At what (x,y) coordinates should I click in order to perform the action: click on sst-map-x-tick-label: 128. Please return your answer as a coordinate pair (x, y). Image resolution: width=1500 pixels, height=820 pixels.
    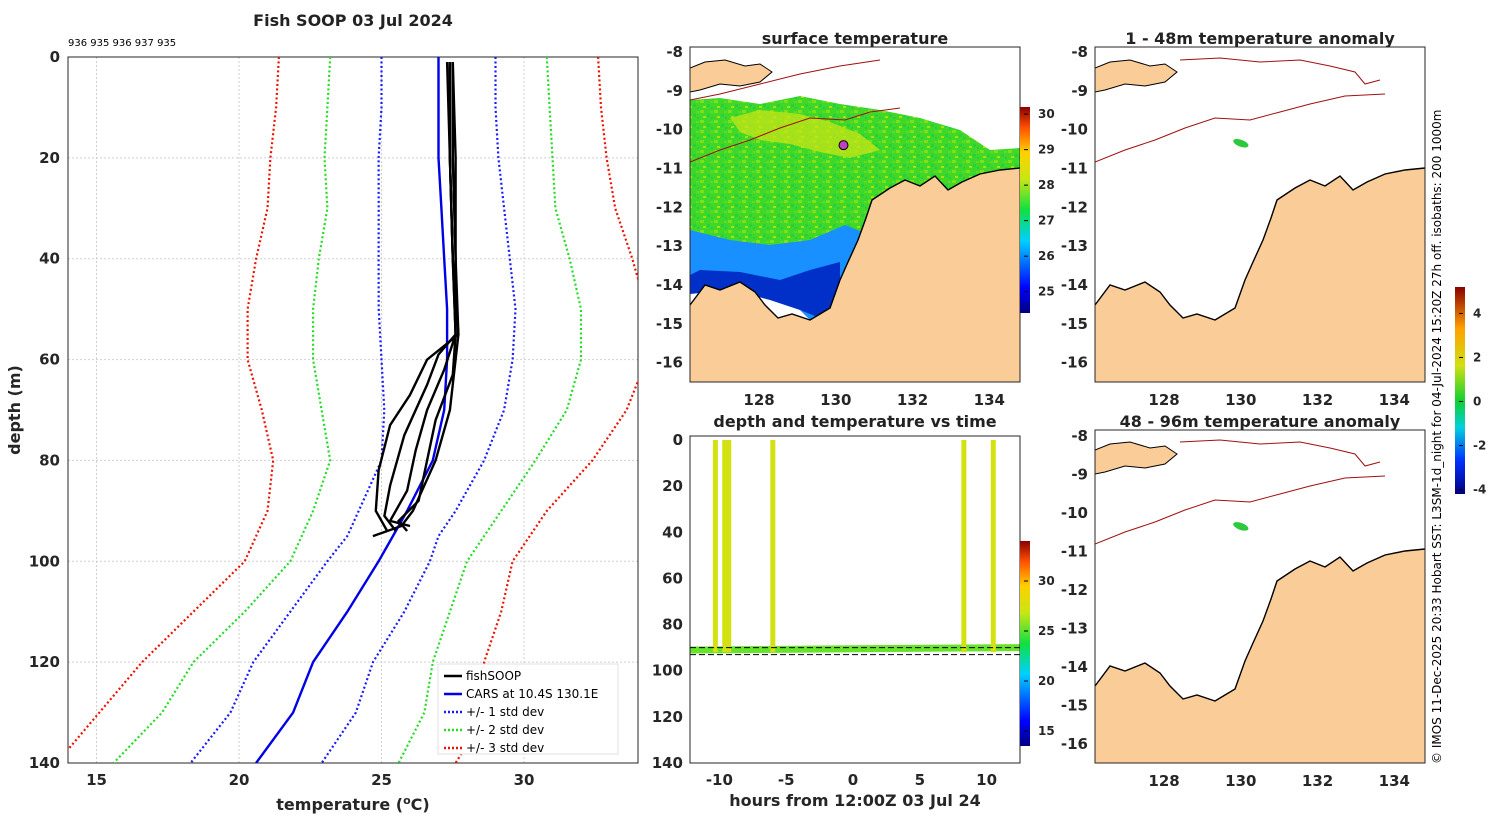
    Looking at the image, I should click on (758, 400).